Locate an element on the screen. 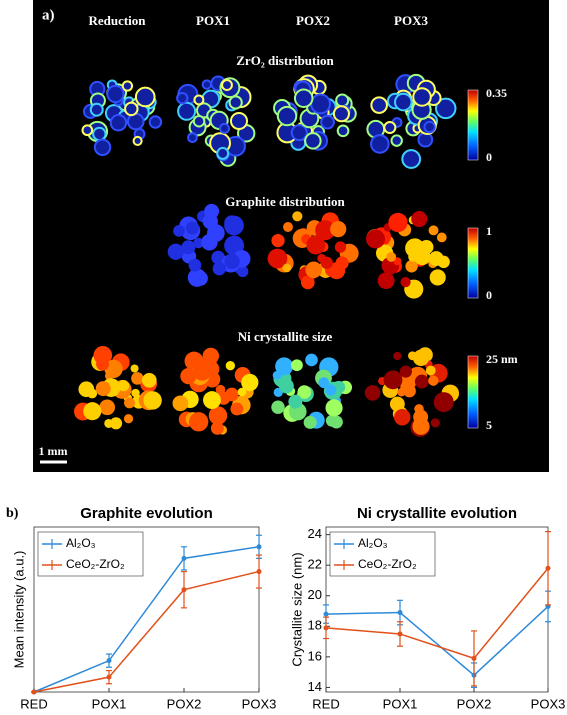  column-header: Reduction is located at coordinates (117, 20).